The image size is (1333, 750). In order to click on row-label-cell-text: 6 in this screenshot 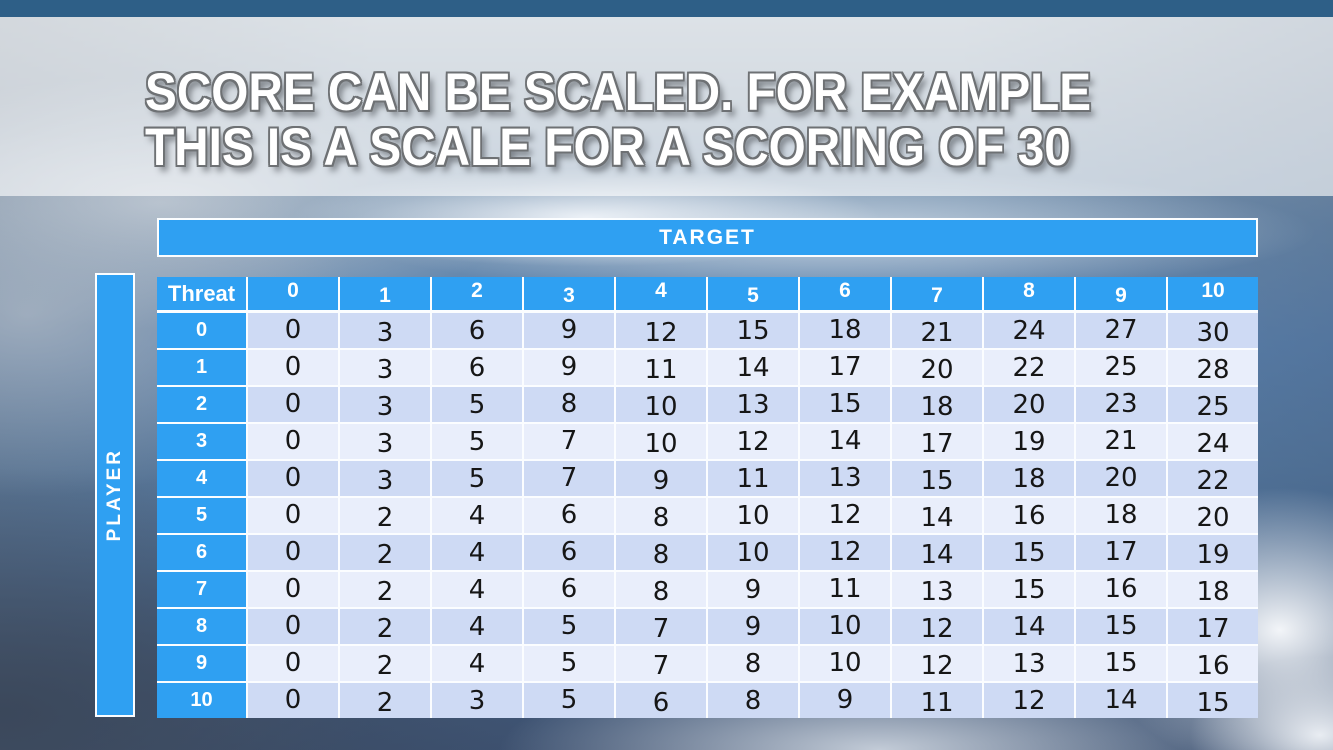, I will do `click(201, 552)`.